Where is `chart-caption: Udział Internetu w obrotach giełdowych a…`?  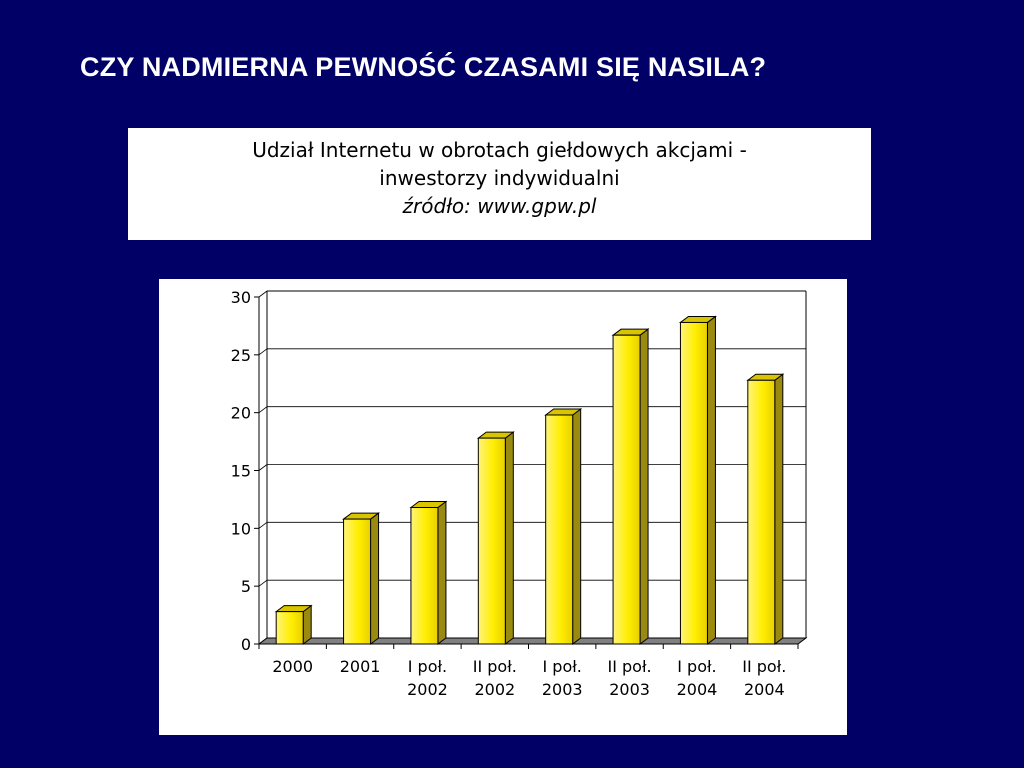
chart-caption: Udział Internetu w obrotach giełdowych a… is located at coordinates (499, 184).